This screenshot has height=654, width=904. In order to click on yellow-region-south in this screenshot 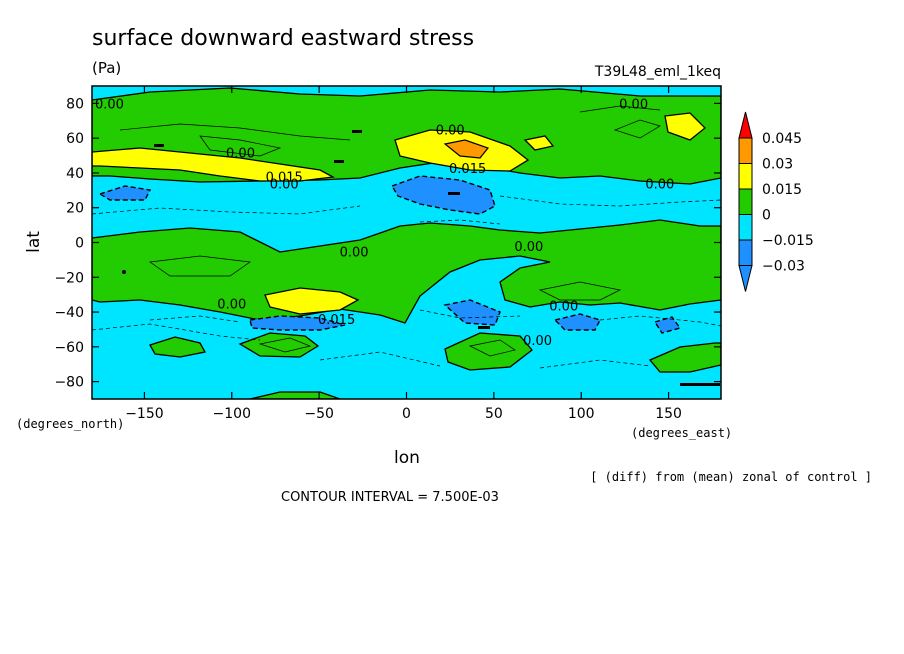, I will do `click(312, 301)`.